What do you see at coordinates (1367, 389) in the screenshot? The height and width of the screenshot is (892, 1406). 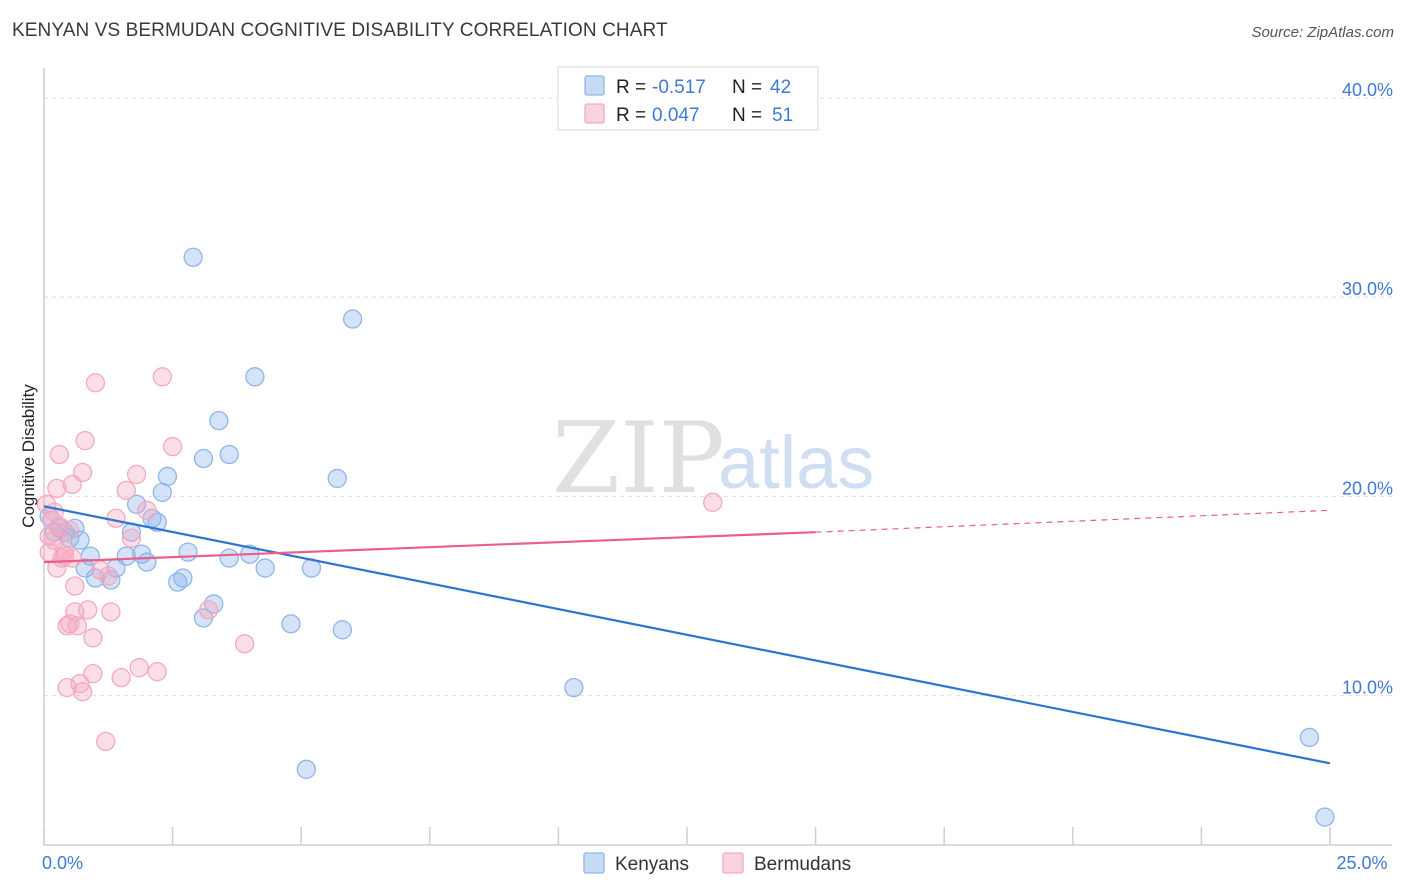 I see `y-tick-labels: 10.0% 20.0% 30.0% 40.0%` at bounding box center [1367, 389].